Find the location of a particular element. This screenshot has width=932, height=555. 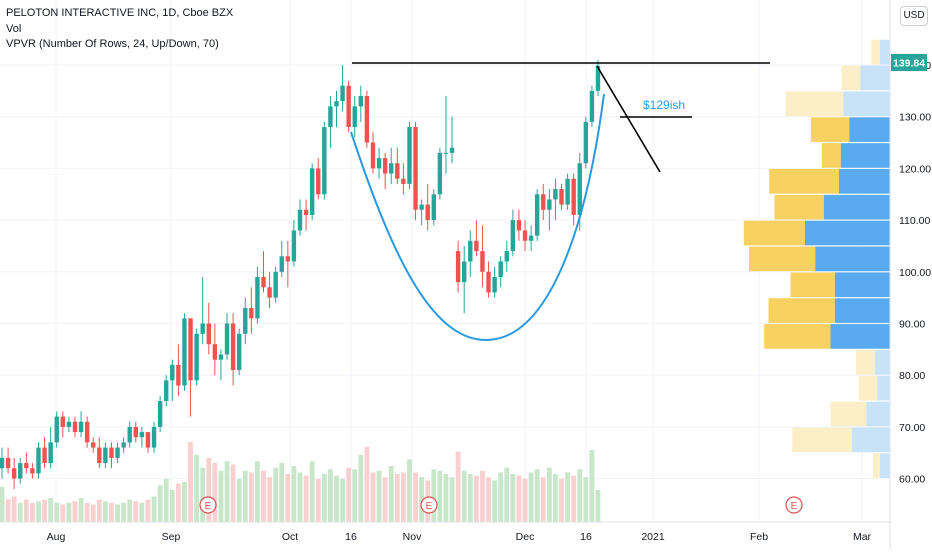

legend-vol: Vol is located at coordinates (14, 28).